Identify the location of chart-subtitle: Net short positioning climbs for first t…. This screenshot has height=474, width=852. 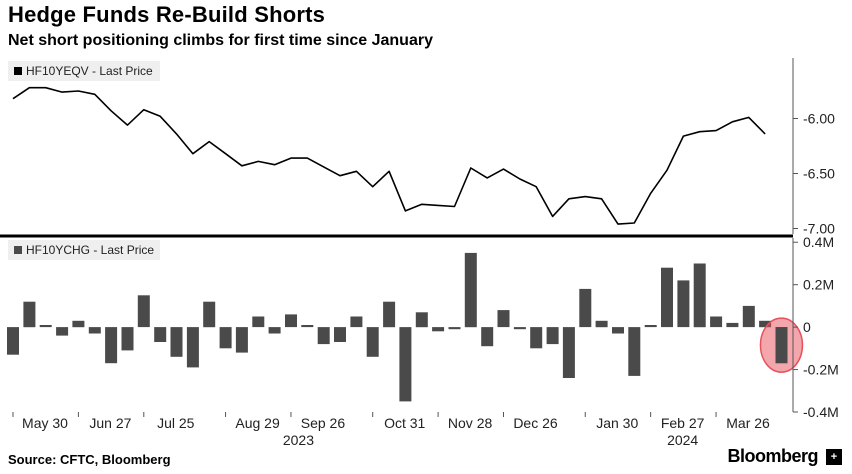
(220, 40).